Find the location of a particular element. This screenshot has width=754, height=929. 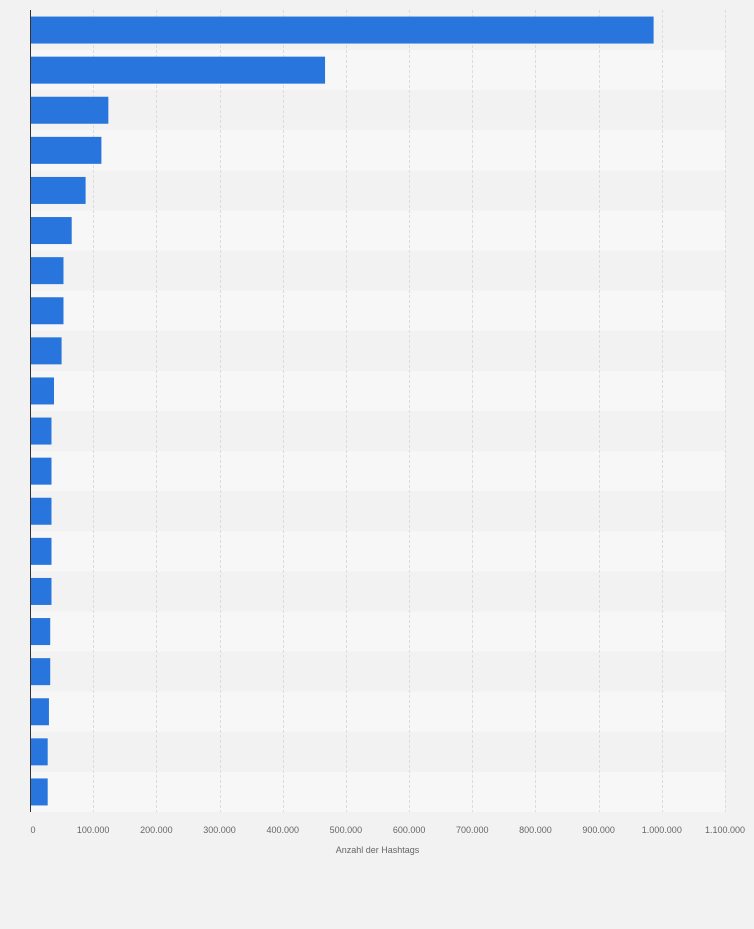

x-tick-label: 600.000 is located at coordinates (409, 830).